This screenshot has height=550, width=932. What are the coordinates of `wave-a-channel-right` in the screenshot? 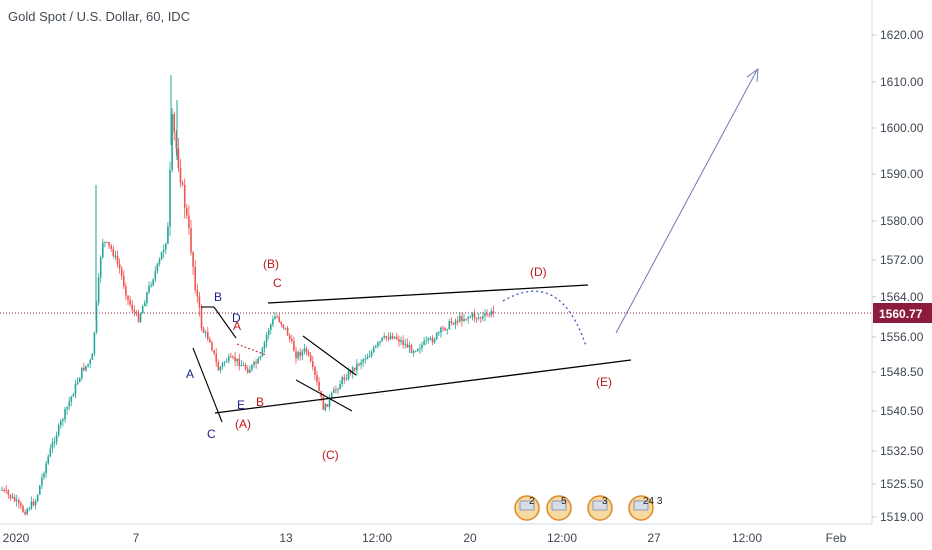 It's located at (225, 322).